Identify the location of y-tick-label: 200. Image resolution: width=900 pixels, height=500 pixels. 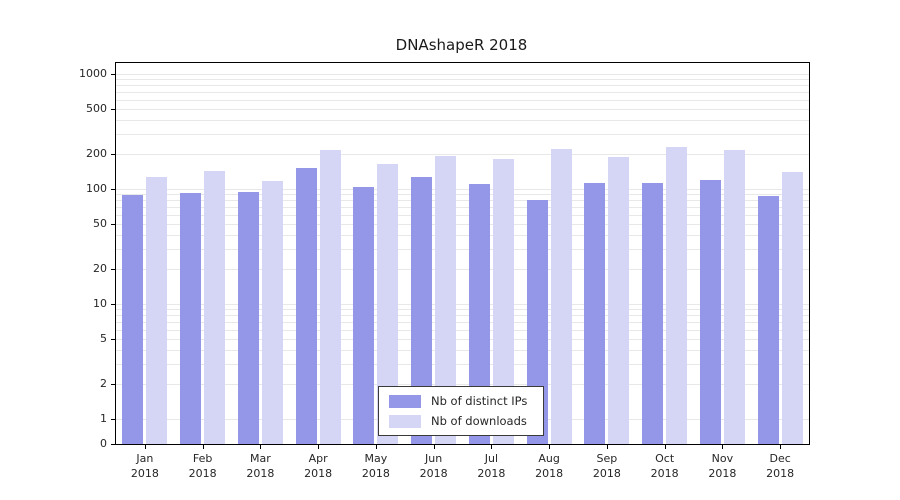
(96, 154).